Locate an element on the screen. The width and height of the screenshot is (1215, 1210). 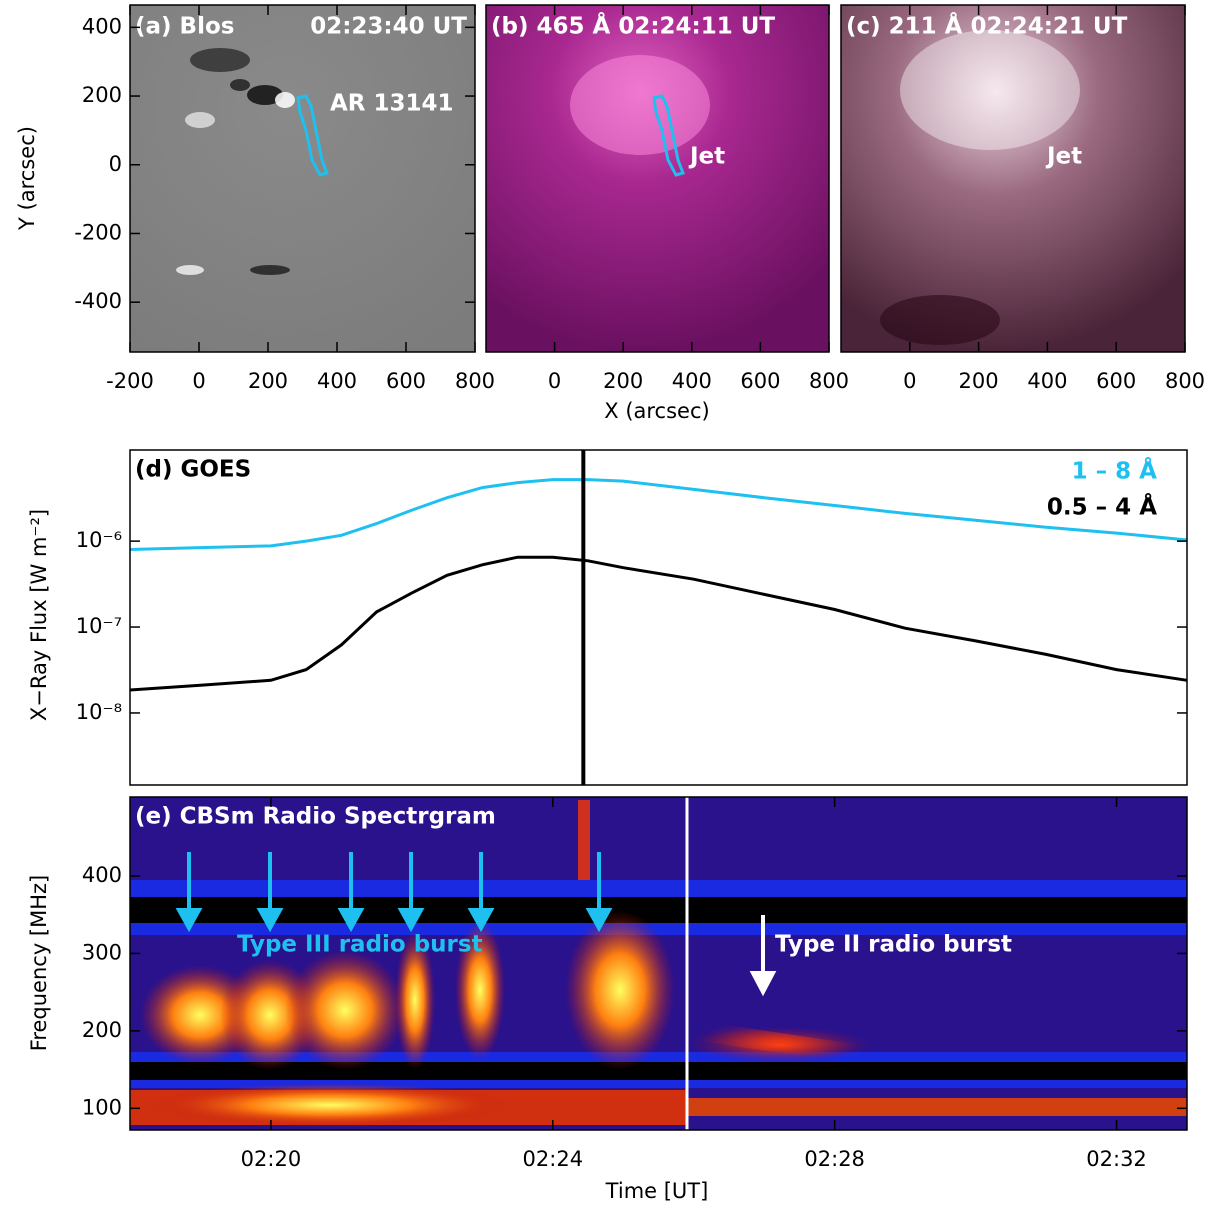
x-tick-label: 02:28 is located at coordinates (834, 1159).